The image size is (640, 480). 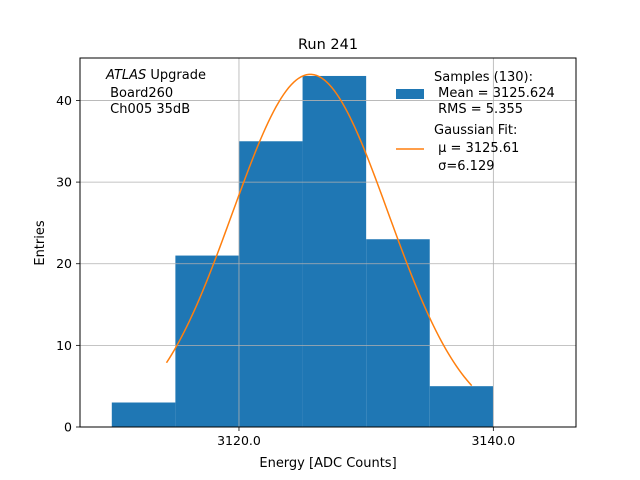 I want to click on annotation-line-3: Ch005 35dB, so click(x=148, y=109).